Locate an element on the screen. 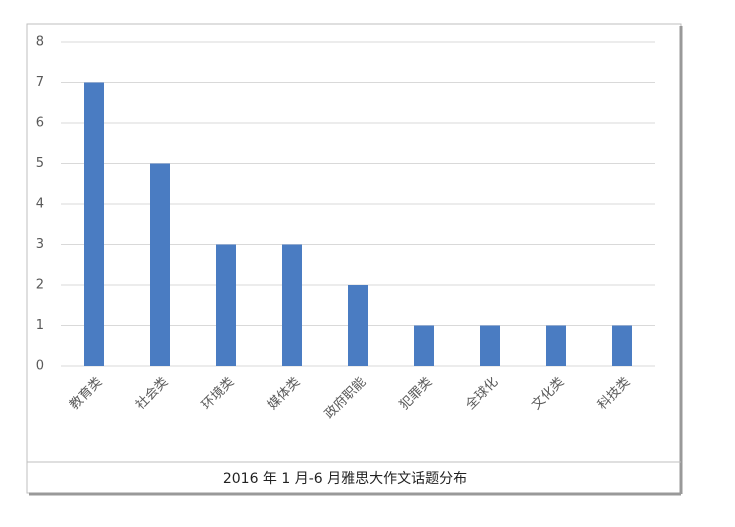  y-tick-label: 5 is located at coordinates (40, 163).